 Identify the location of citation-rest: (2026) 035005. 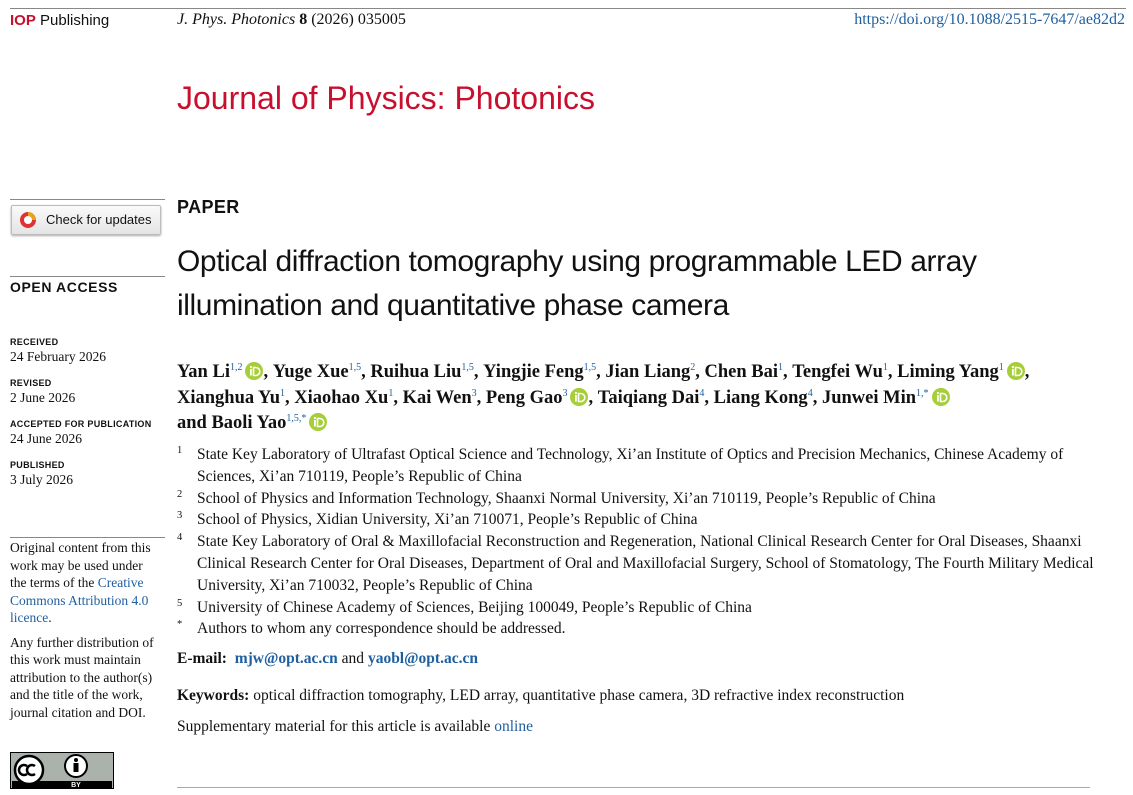
(358, 19).